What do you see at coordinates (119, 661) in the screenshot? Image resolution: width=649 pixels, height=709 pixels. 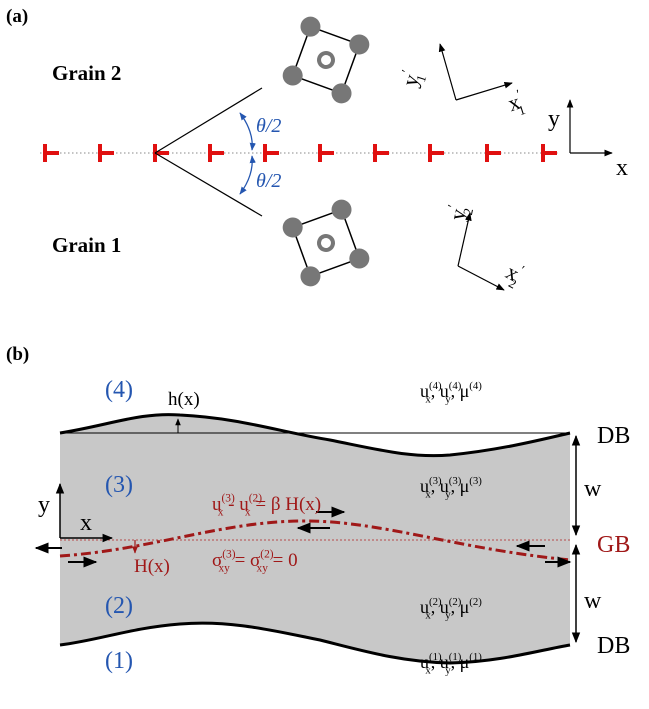 I see `region-label: (1)` at bounding box center [119, 661].